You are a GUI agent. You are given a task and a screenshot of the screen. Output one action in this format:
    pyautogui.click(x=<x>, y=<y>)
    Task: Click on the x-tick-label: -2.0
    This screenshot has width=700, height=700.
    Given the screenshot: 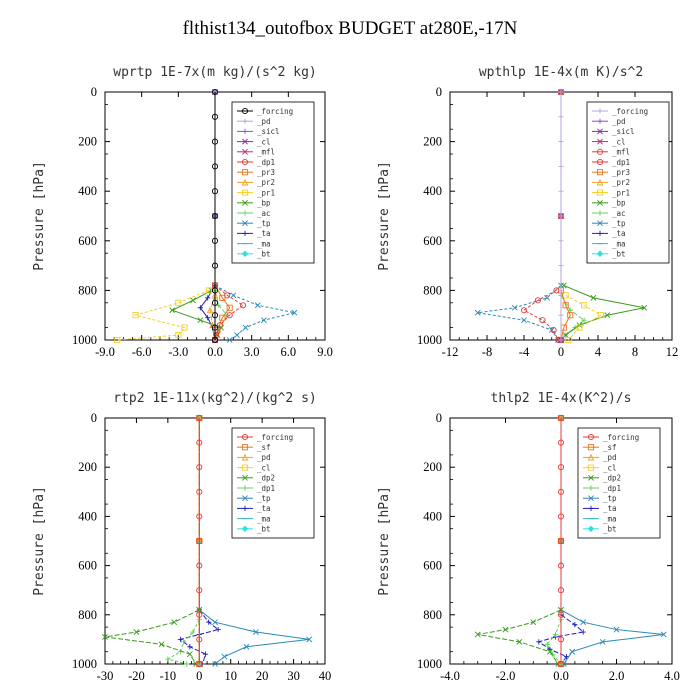 What is the action you would take?
    pyautogui.click(x=506, y=676)
    